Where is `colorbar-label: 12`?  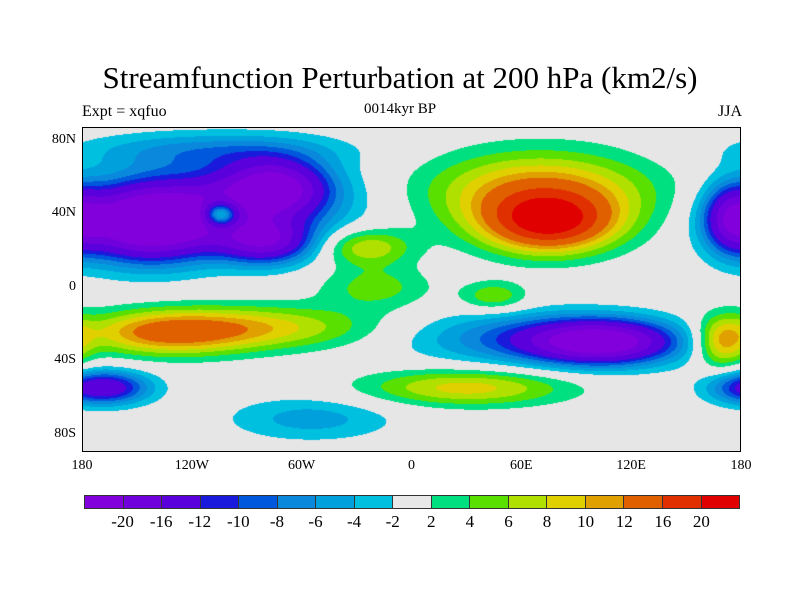 colorbar-label: 12 is located at coordinates (624, 521).